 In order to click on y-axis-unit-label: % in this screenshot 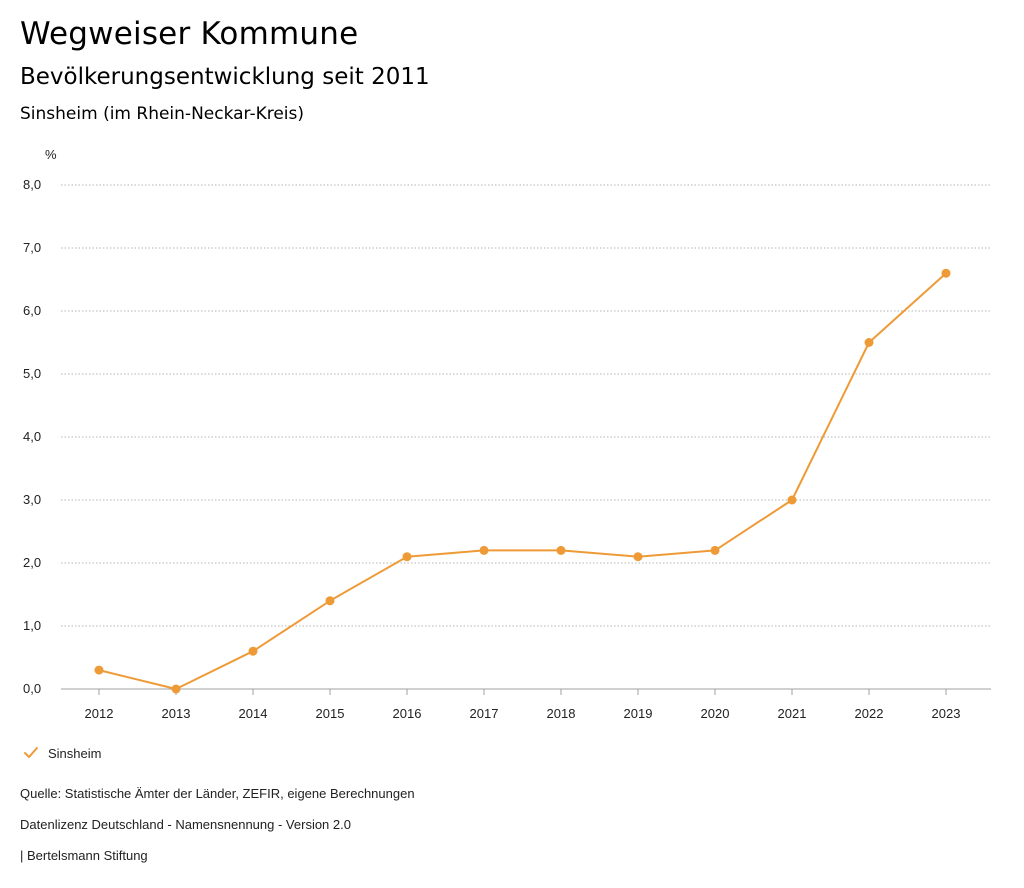, I will do `click(51, 154)`.